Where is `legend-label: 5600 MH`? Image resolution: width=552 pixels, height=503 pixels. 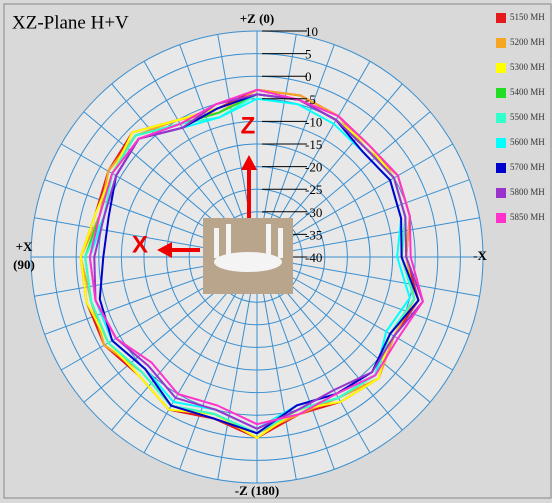
legend-label: 5600 MH is located at coordinates (527, 142).